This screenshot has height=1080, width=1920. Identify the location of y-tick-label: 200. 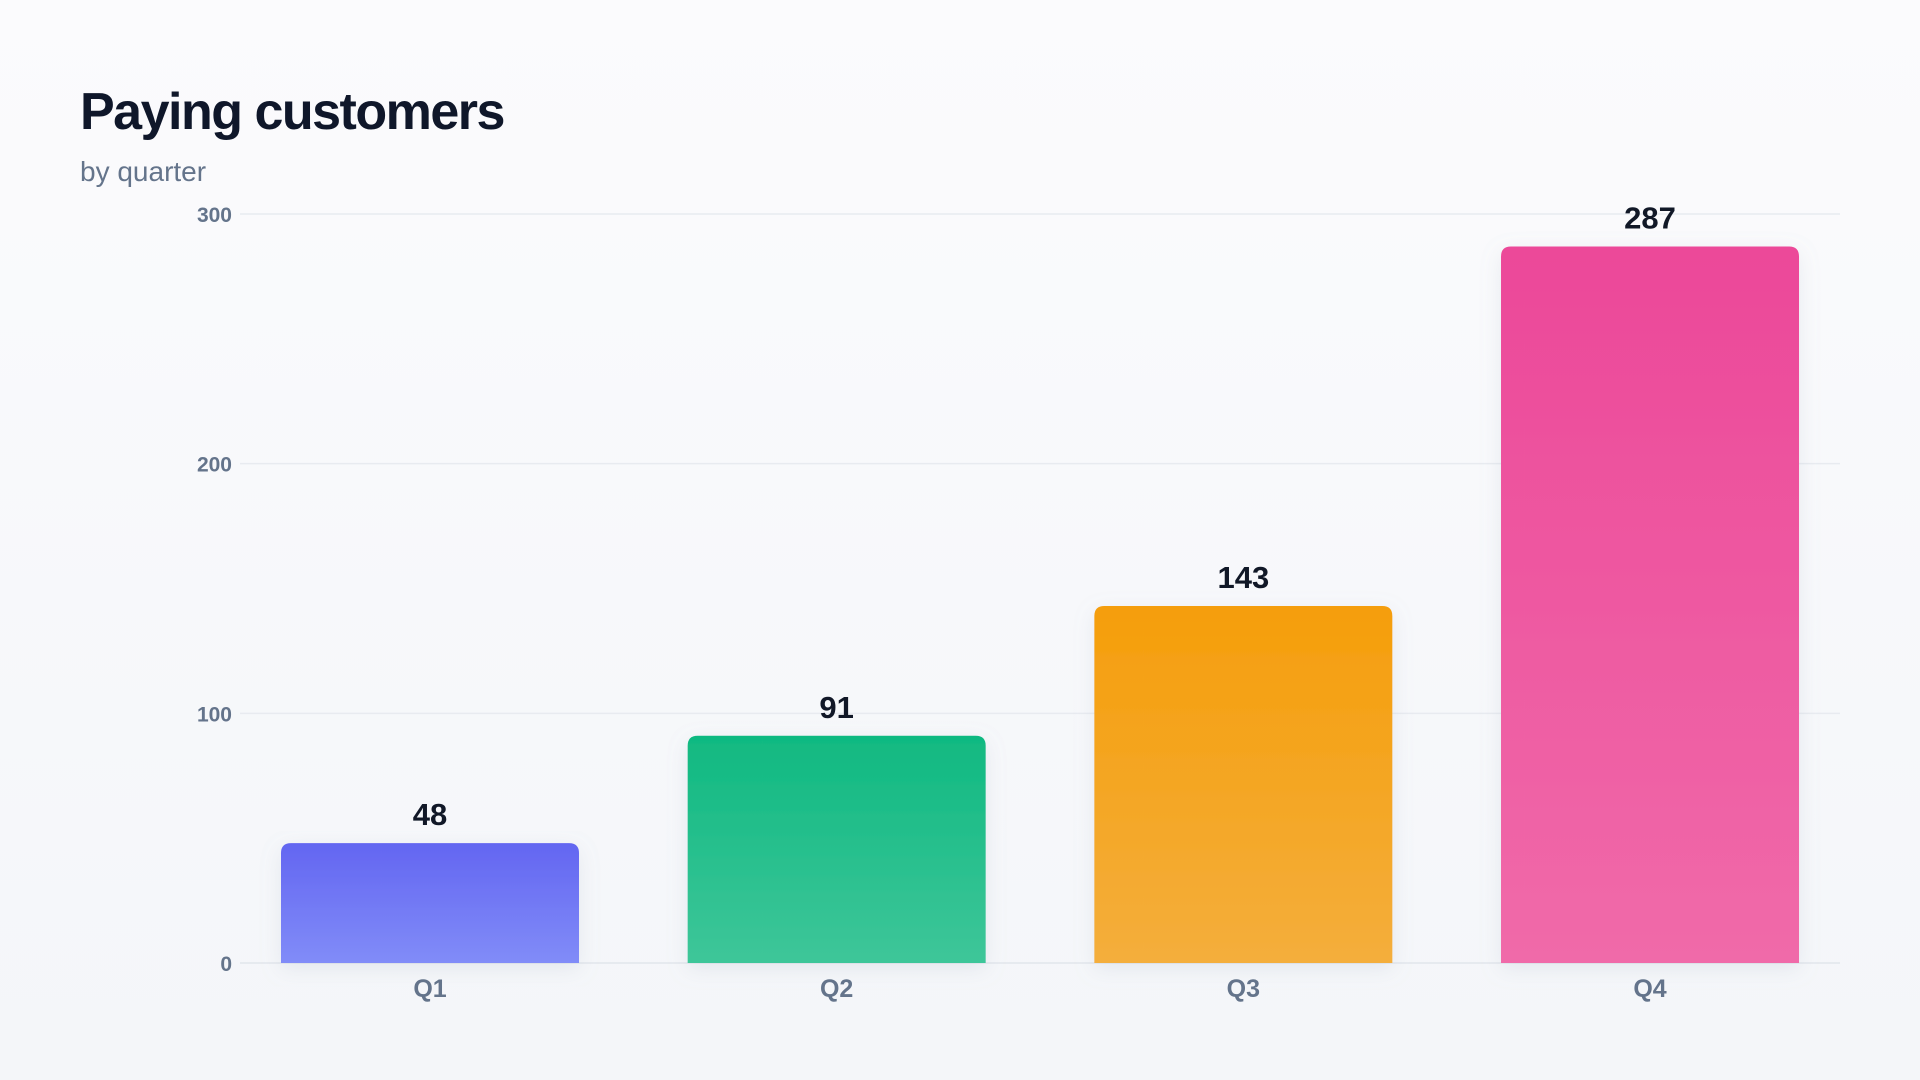
(214, 465).